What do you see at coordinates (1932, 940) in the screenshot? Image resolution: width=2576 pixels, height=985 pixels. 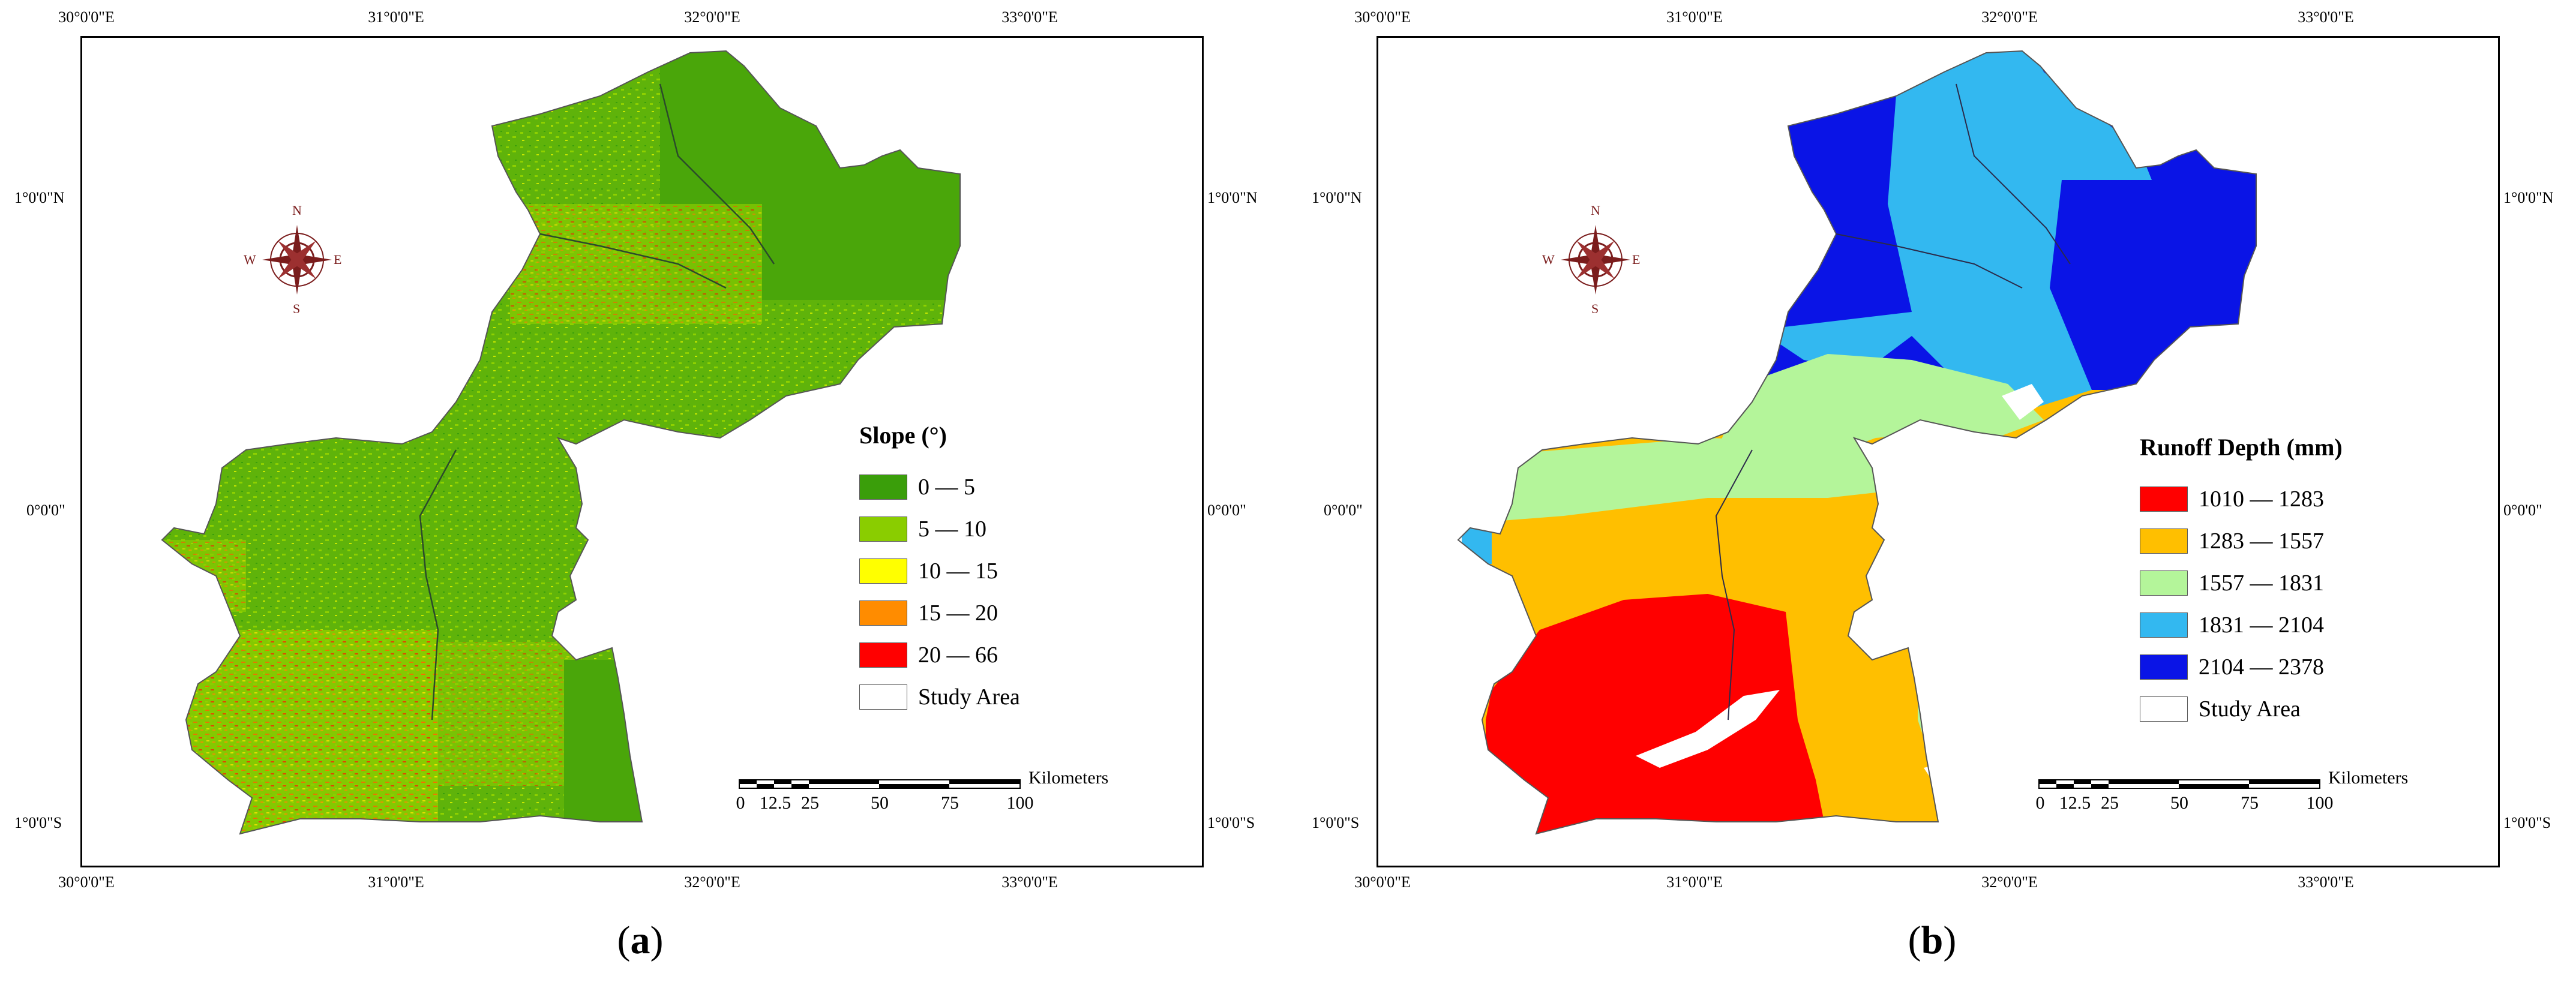 I see `panel-caption: (b)` at bounding box center [1932, 940].